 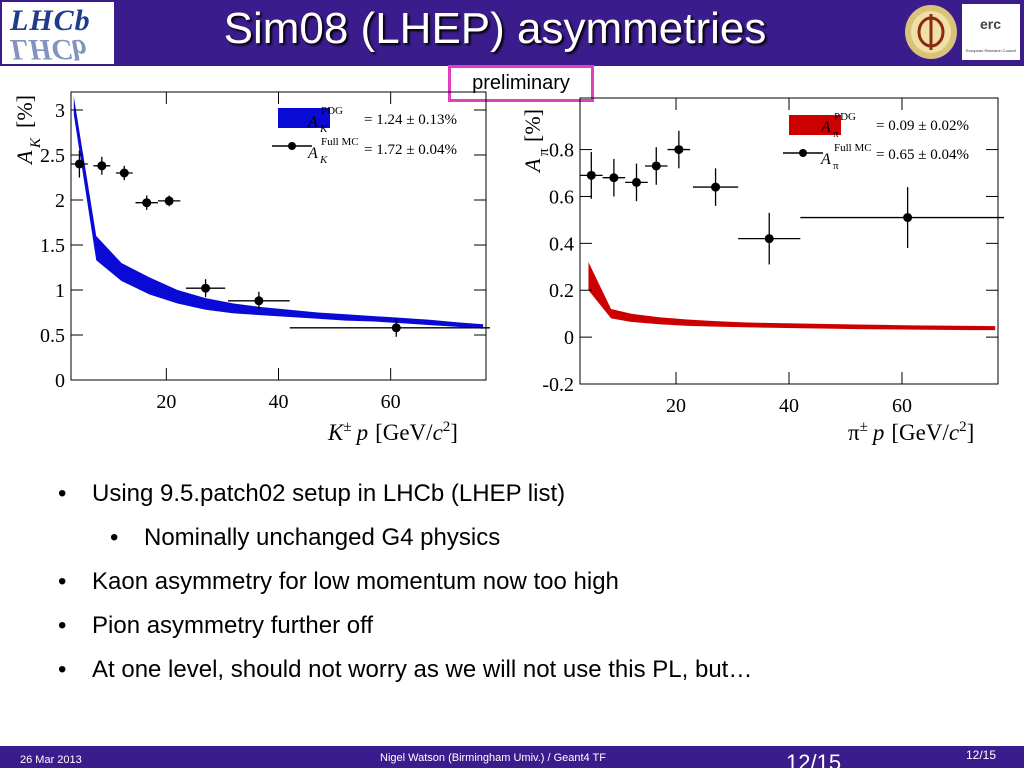 What do you see at coordinates (532, 166) in the screenshot?
I see `y-axis-label-A: A` at bounding box center [532, 166].